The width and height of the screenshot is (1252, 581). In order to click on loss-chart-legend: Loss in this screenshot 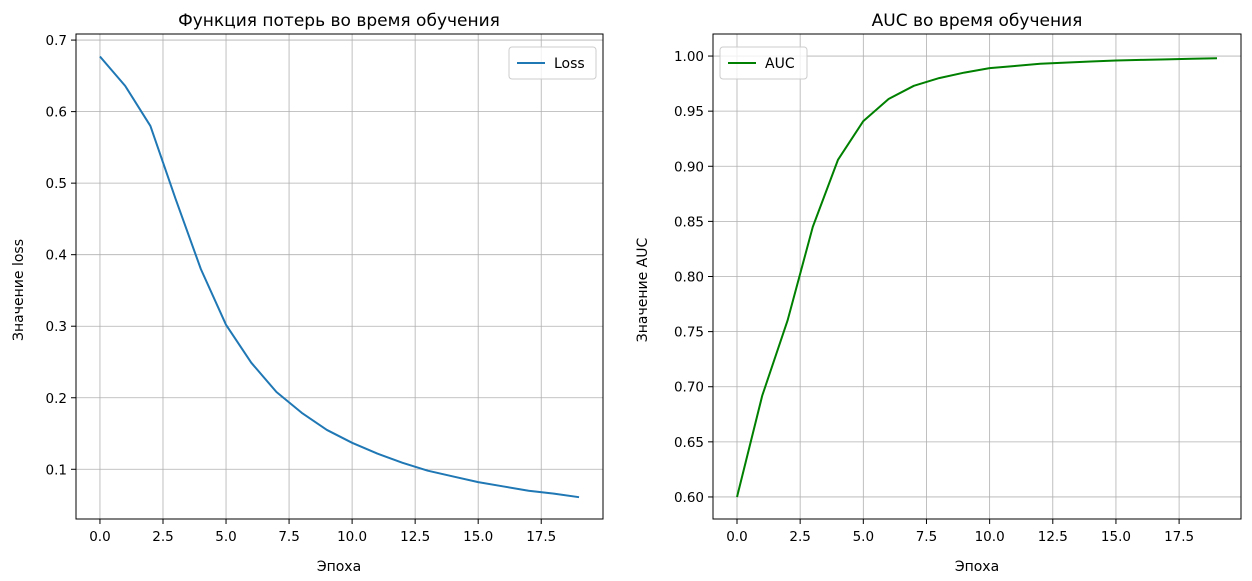, I will do `click(552, 63)`.